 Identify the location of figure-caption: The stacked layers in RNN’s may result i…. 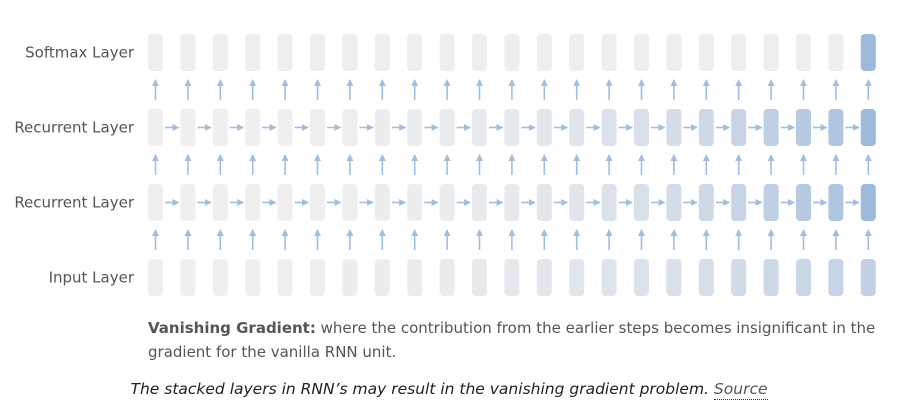
(449, 390).